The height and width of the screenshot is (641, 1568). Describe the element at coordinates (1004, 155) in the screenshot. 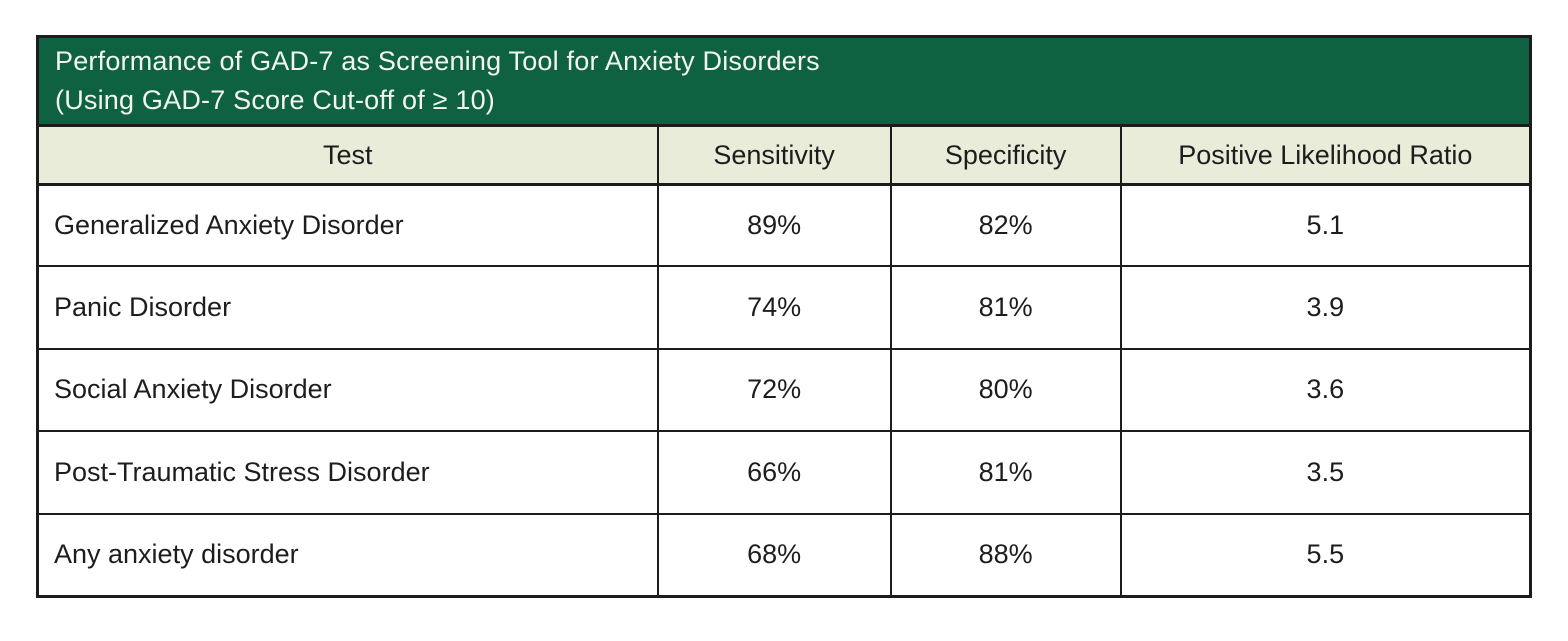

I see `column-header-specificity: Specificity` at that location.